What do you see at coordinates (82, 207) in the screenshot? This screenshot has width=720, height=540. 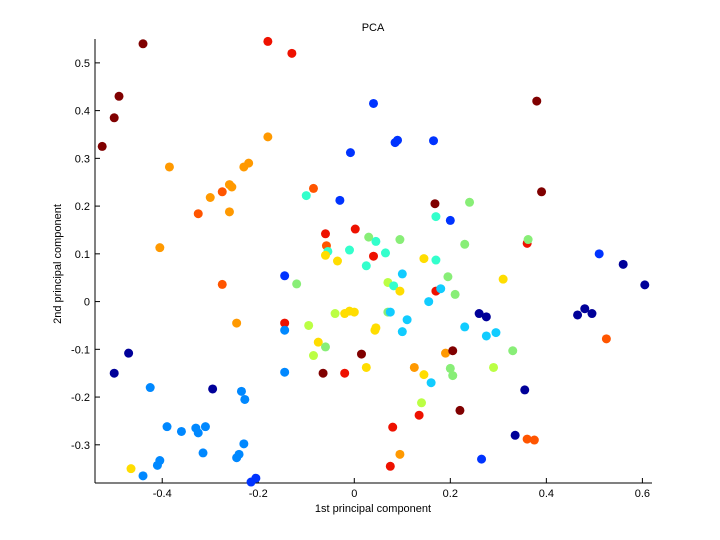 I see `y-tick-label: 0.2` at bounding box center [82, 207].